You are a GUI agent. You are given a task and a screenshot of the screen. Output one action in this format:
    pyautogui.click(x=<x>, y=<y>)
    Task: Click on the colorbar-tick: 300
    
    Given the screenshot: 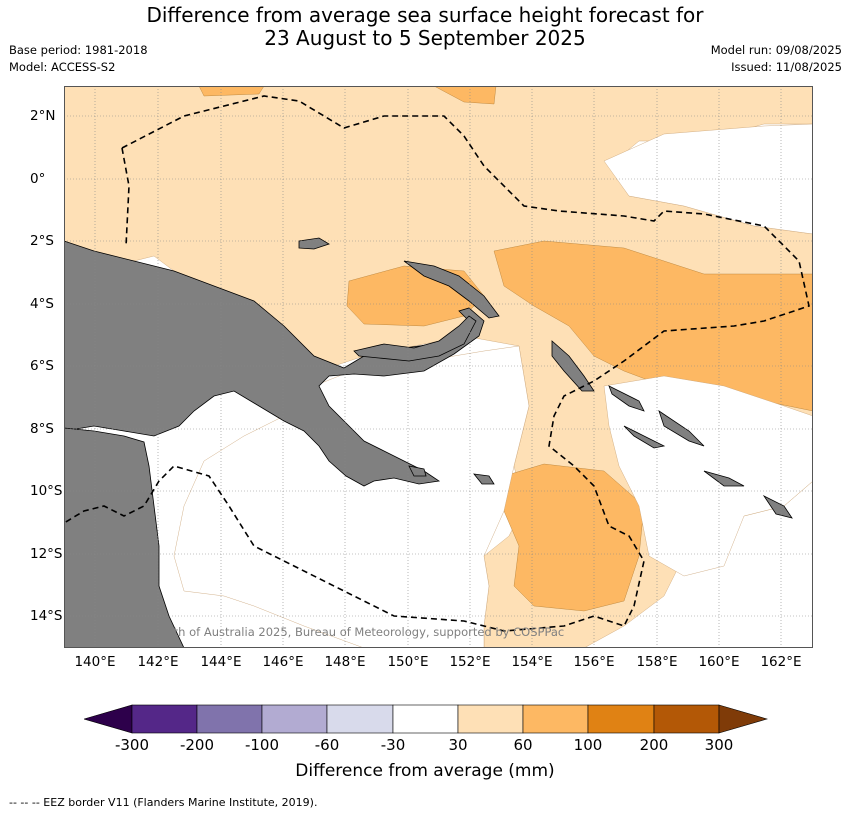 What is the action you would take?
    pyautogui.click(x=719, y=745)
    